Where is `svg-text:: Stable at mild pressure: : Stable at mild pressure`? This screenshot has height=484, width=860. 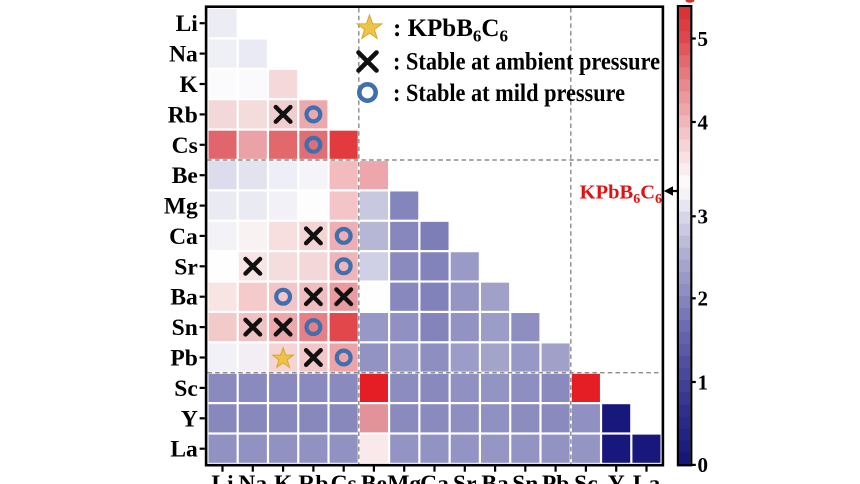 svg-text:: Stable at mild pressure: : Stable at mild pressure is located at coordinates (509, 93).